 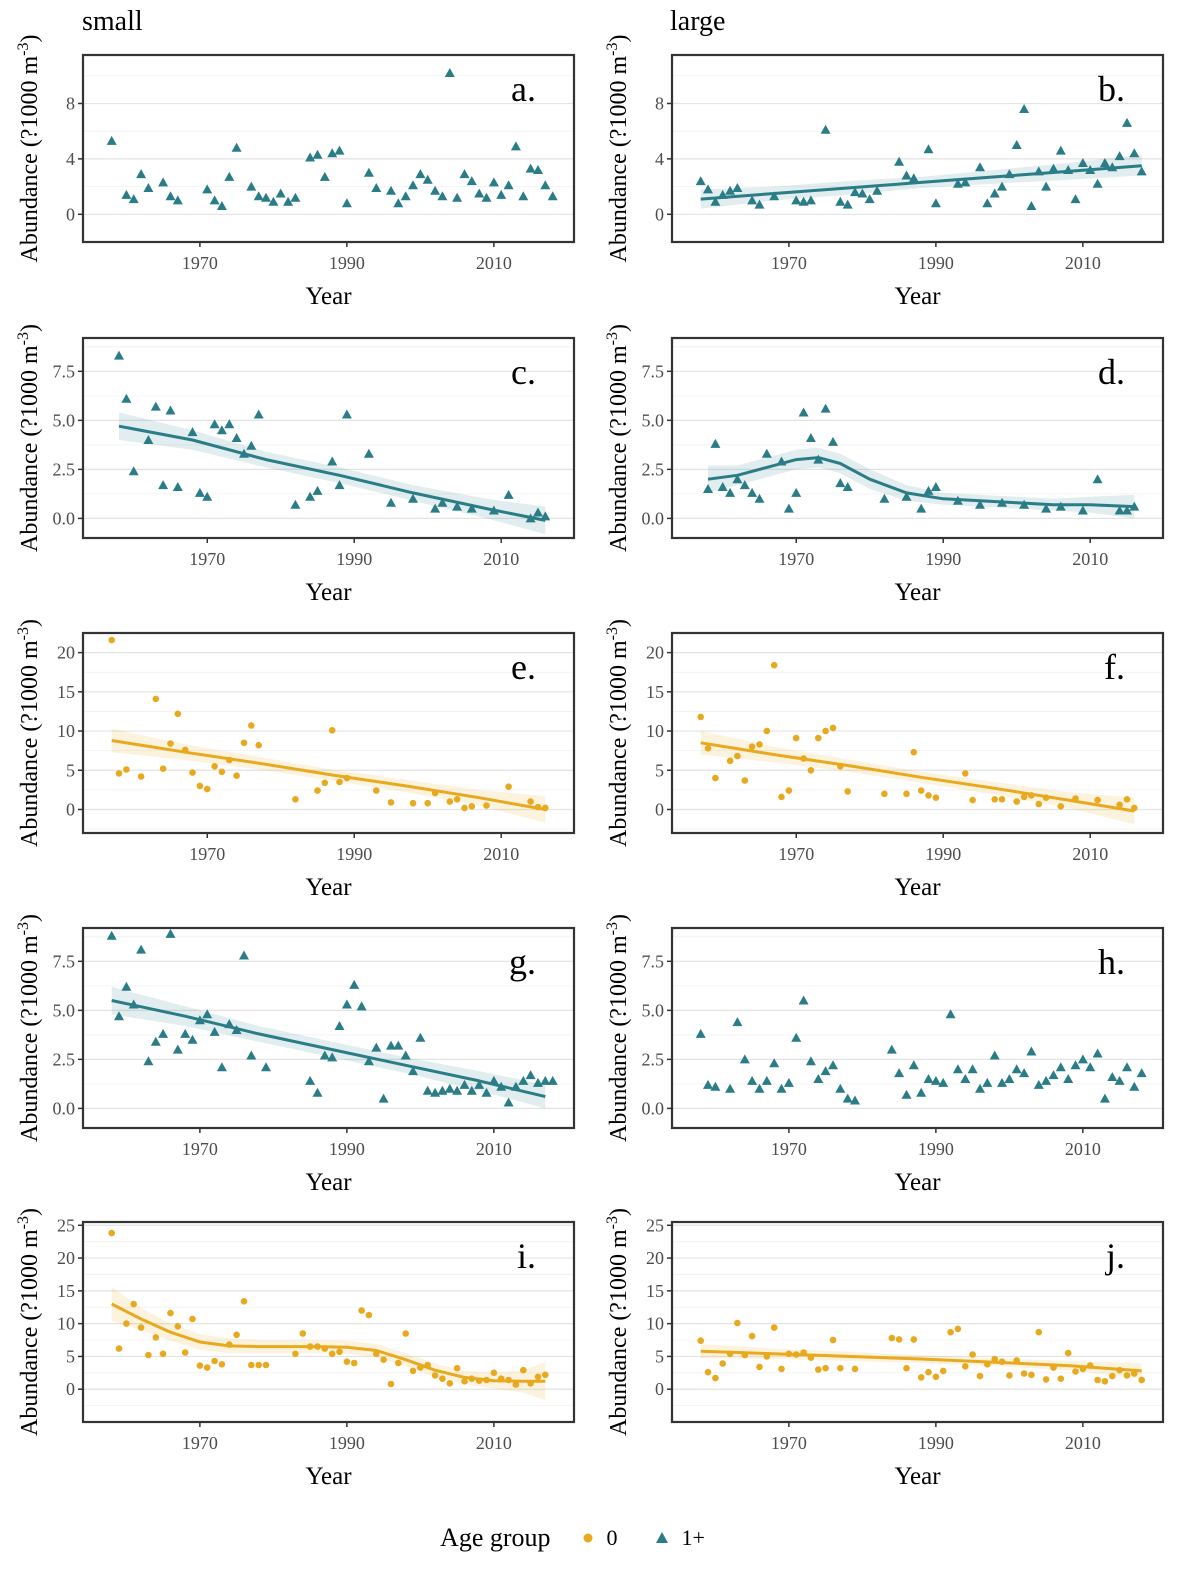 I want to click on y-tick-label: 0, so click(x=70, y=1389).